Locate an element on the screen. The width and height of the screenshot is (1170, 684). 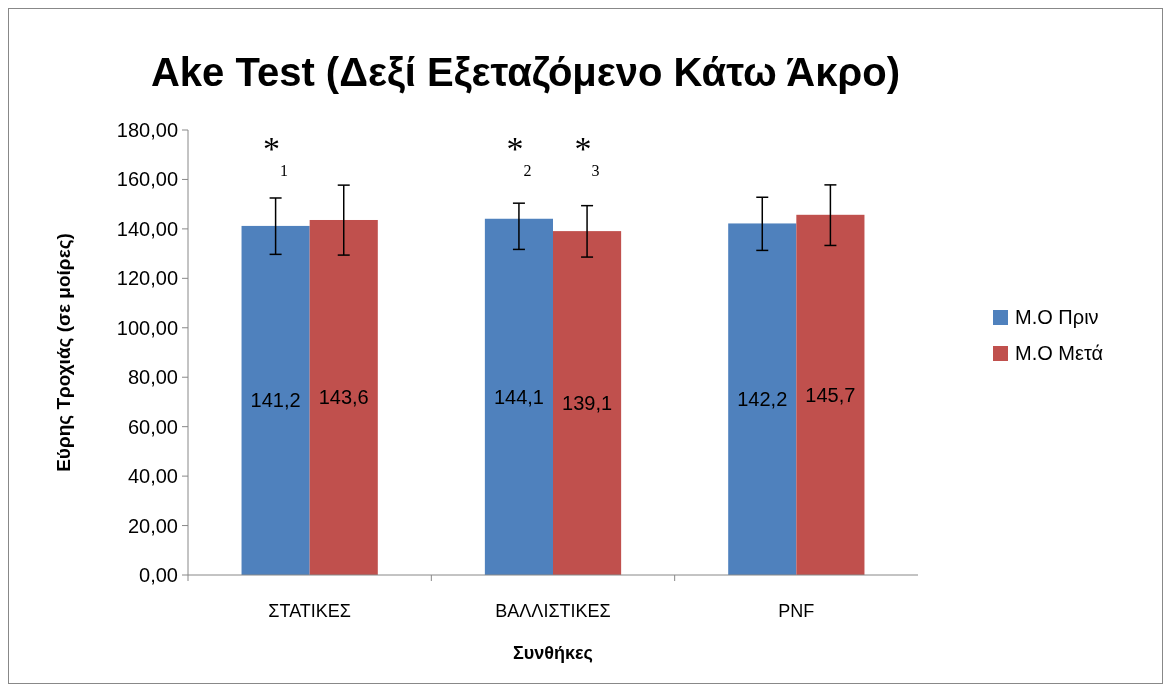
data-label: 141,2 is located at coordinates (275, 400).